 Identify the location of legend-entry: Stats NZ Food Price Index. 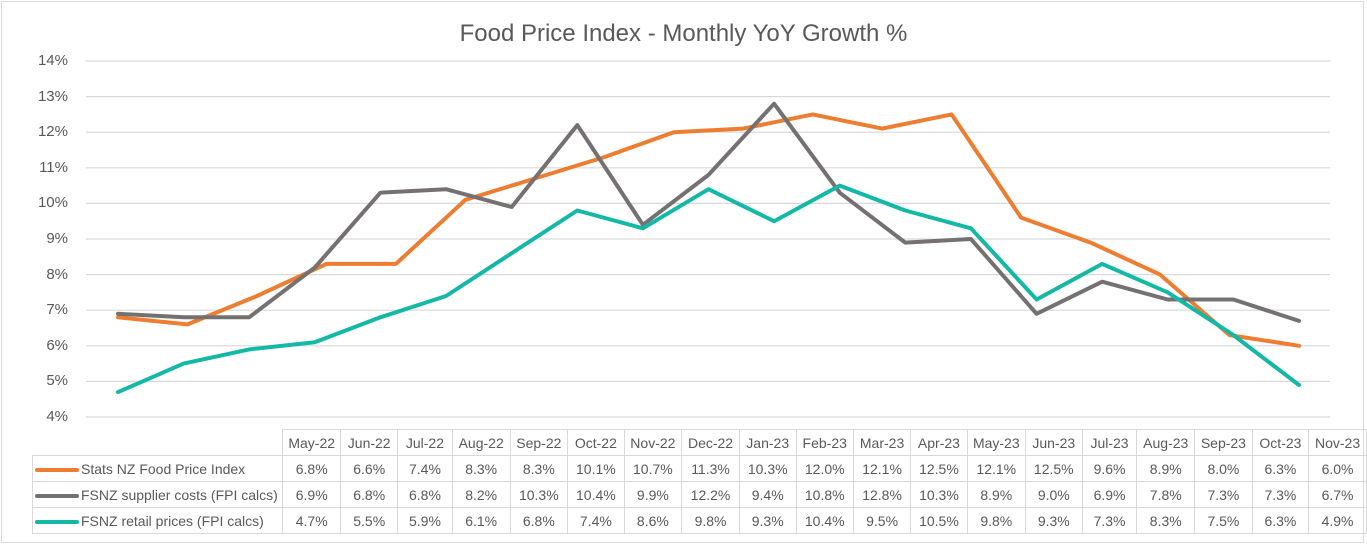
(157, 468).